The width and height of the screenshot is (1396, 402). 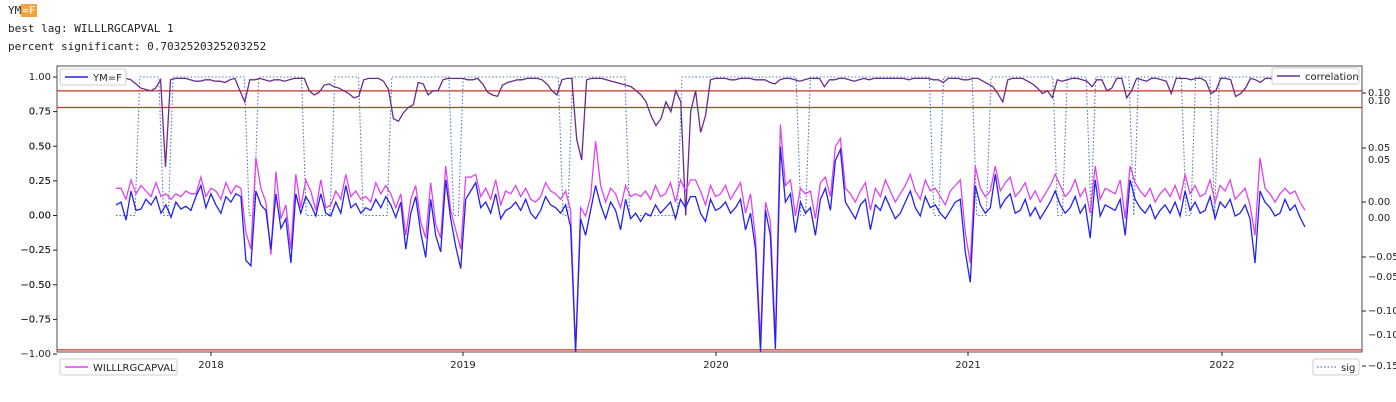 I want to click on legend-lower-left: WILLLRGCAPVAL, so click(x=118, y=367).